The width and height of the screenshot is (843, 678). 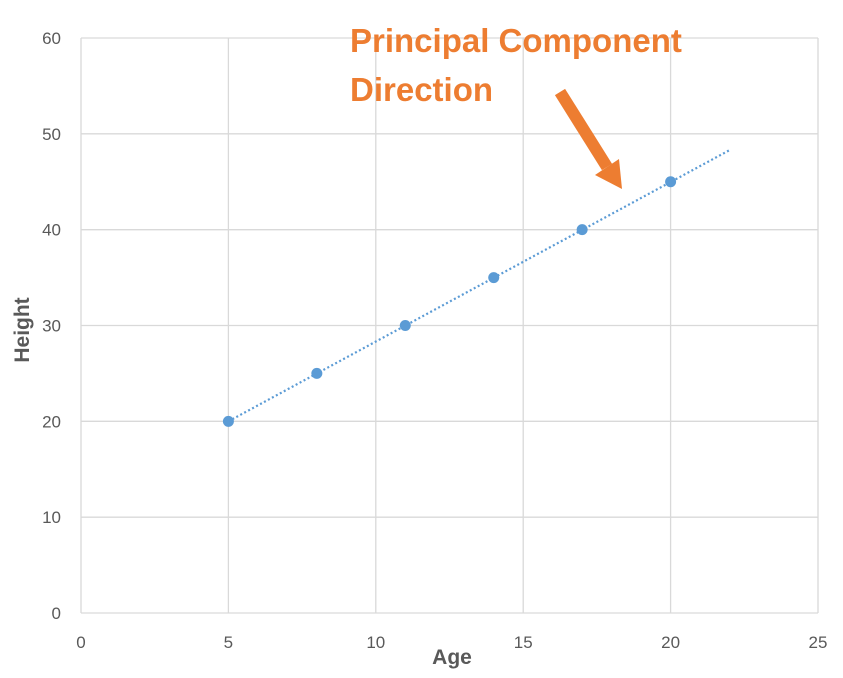 What do you see at coordinates (421, 89) in the screenshot?
I see `annotation-line-2: Direction` at bounding box center [421, 89].